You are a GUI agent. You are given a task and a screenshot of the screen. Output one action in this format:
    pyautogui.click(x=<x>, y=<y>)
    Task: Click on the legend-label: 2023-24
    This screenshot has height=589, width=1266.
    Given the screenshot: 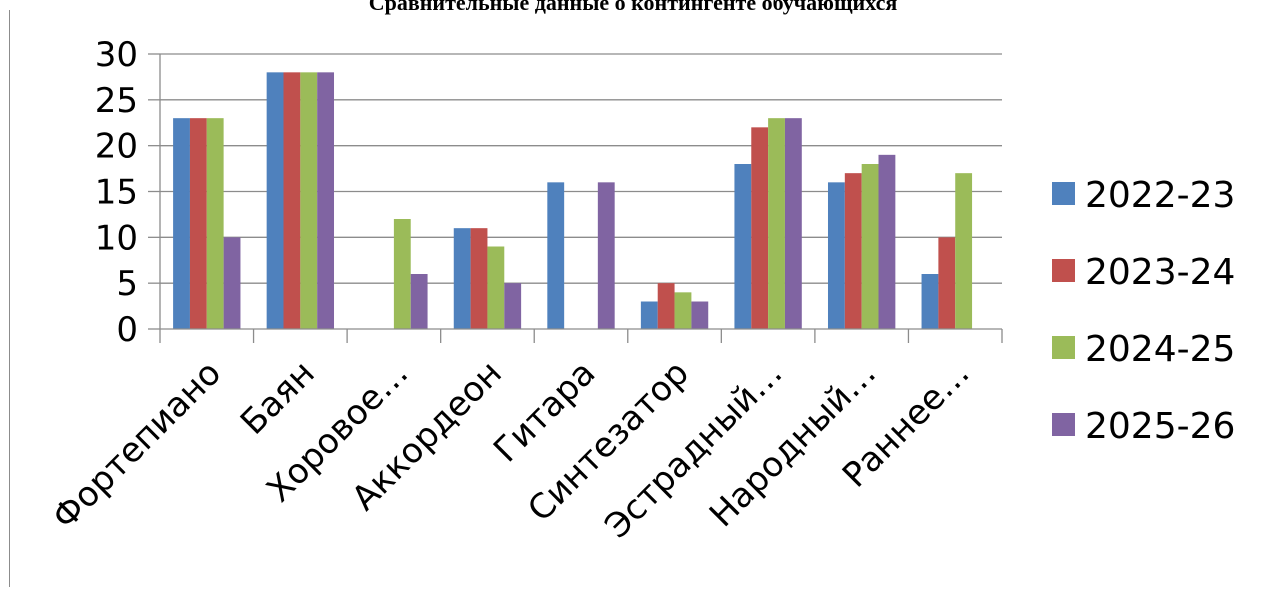 What is the action you would take?
    pyautogui.click(x=1160, y=272)
    